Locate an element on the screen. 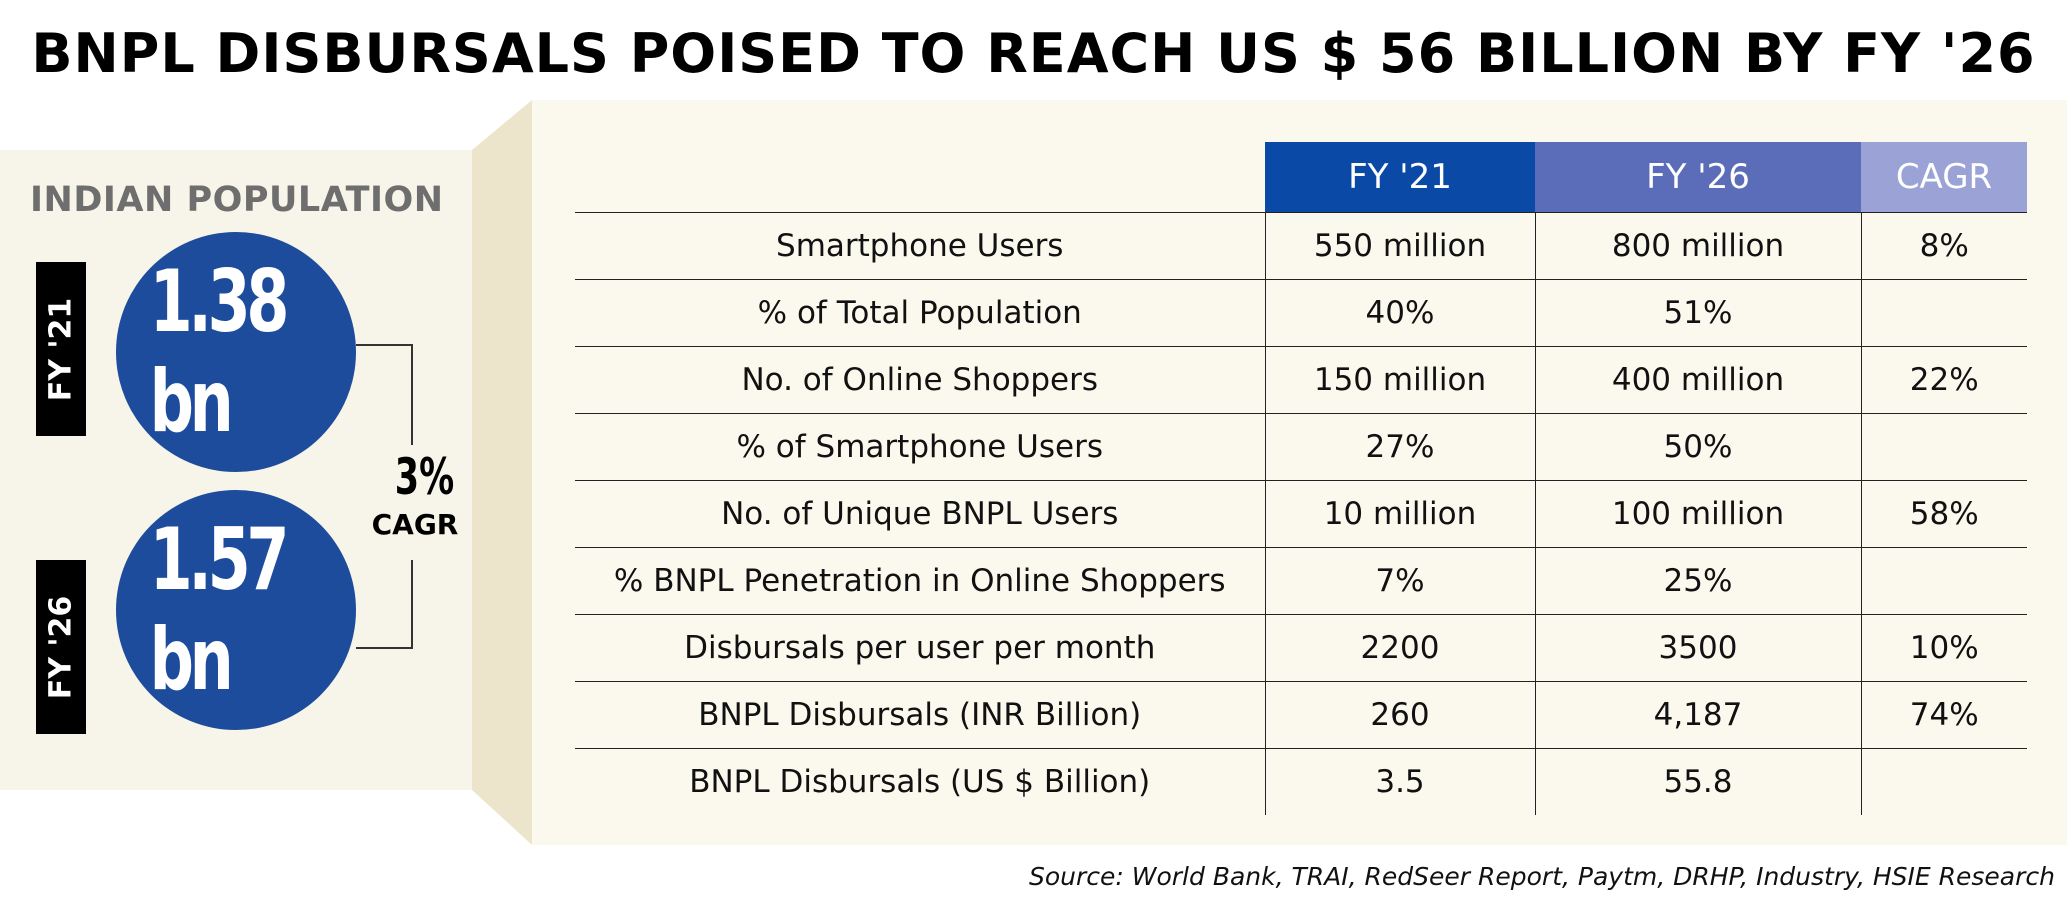  fy21-cell: 40% is located at coordinates (1399, 313).